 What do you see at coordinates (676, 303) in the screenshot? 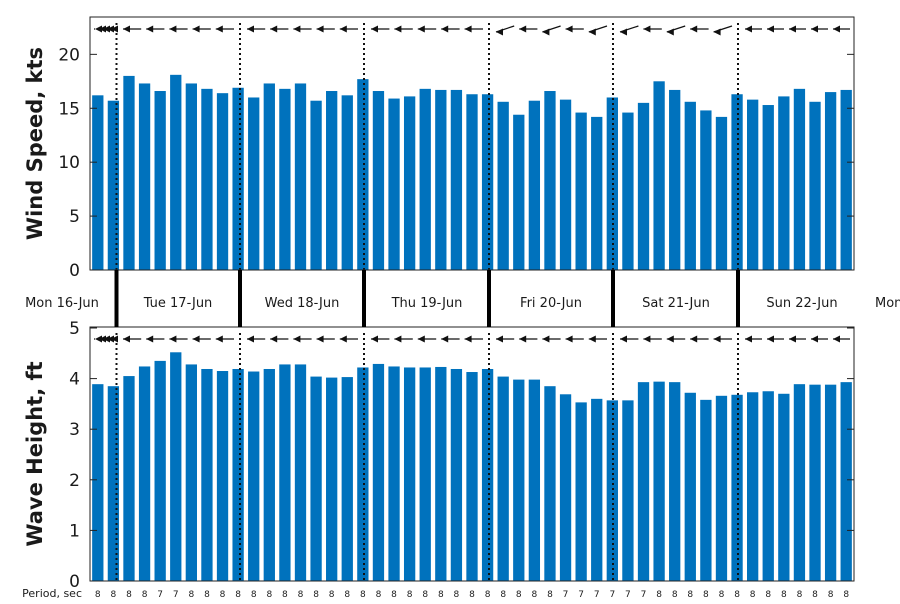
I see `day-label: Sat 21-Jun` at bounding box center [676, 303].